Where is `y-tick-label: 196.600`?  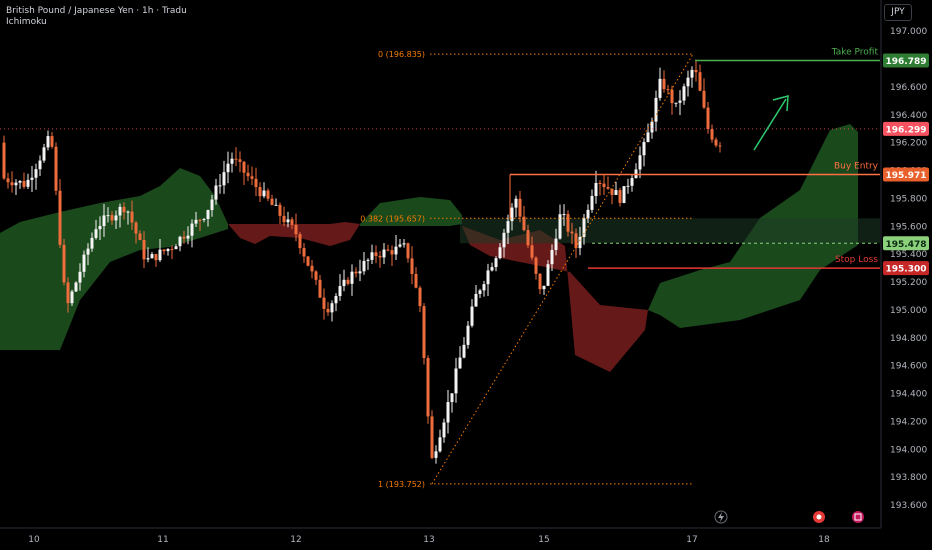 y-tick-label: 196.600 is located at coordinates (908, 88).